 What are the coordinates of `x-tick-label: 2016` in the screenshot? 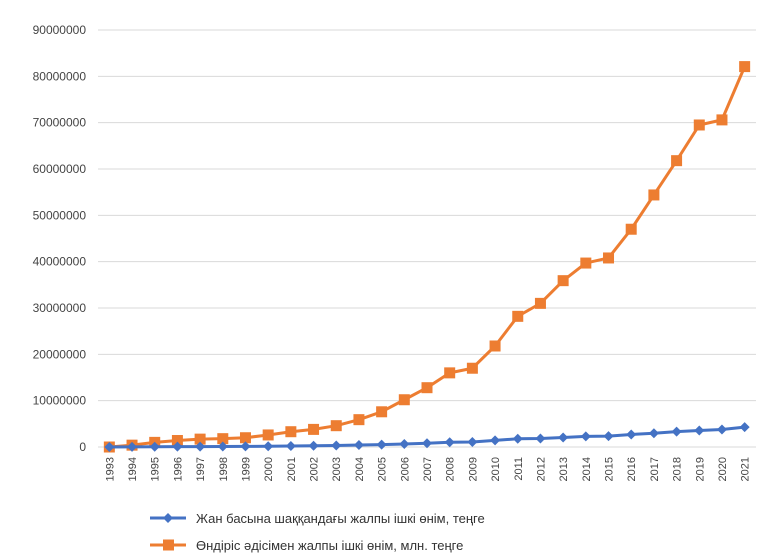 It's located at (632, 469).